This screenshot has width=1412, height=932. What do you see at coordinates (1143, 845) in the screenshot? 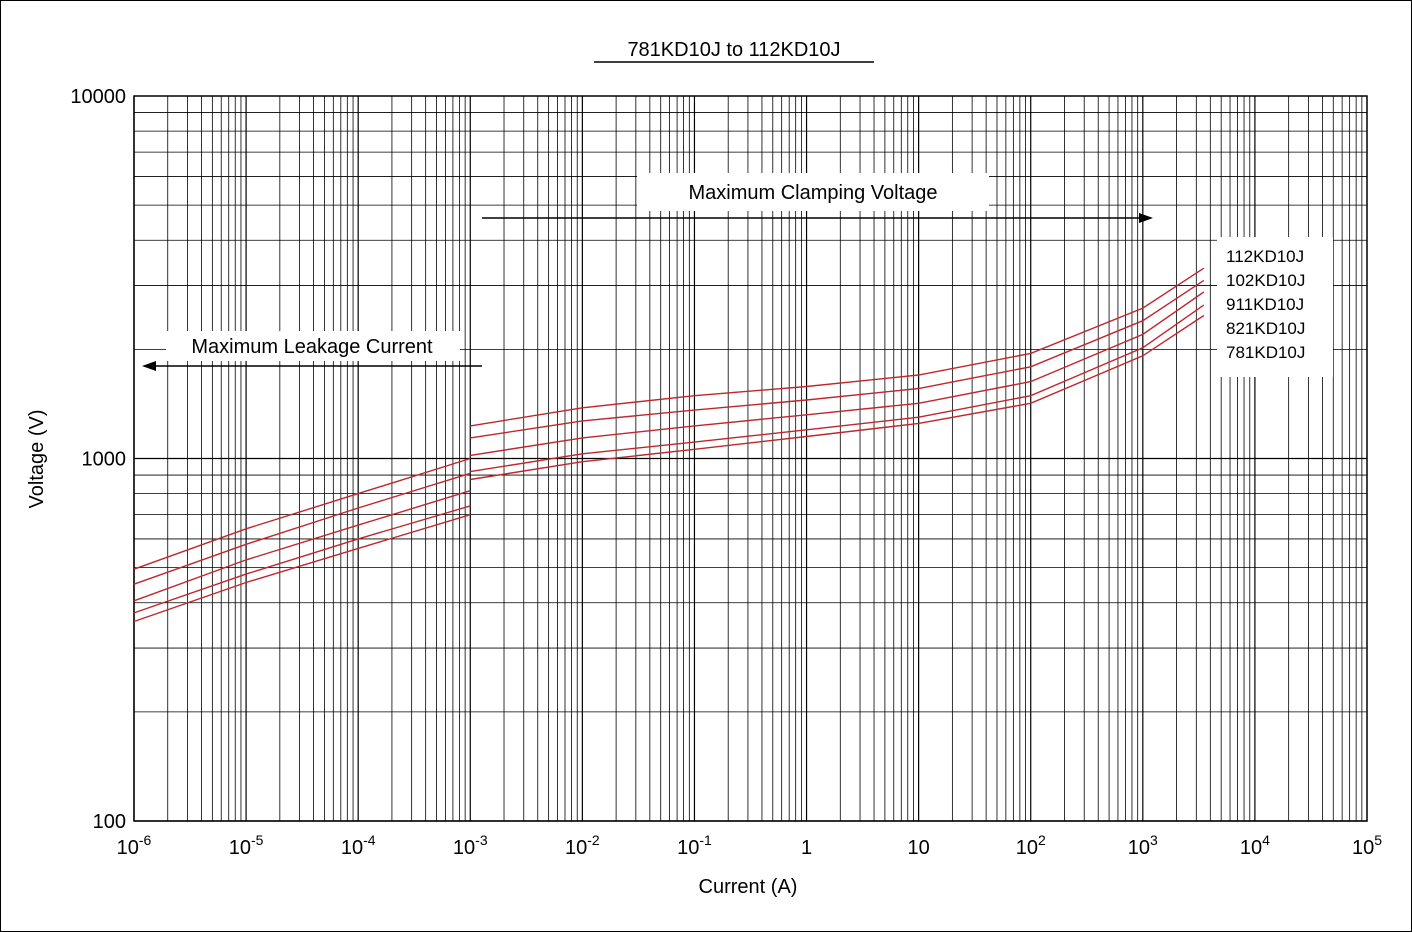
I see `x-tick-label: 10³` at bounding box center [1143, 845].